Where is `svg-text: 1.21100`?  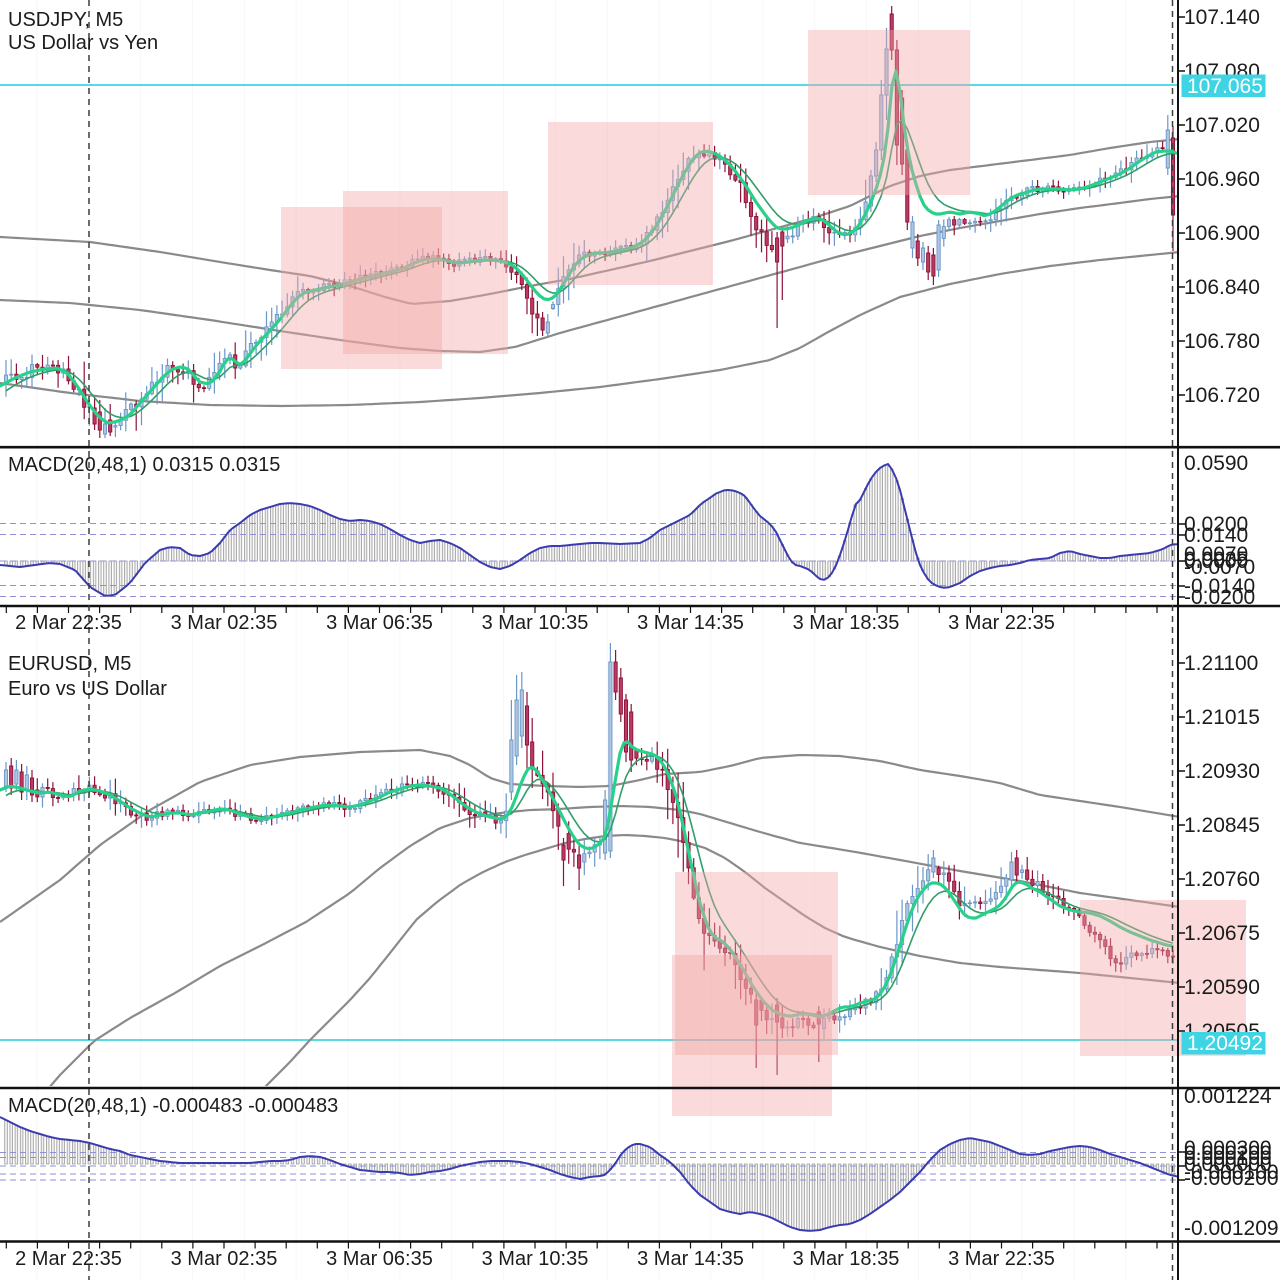
svg-text: 1.21100 is located at coordinates (1221, 663).